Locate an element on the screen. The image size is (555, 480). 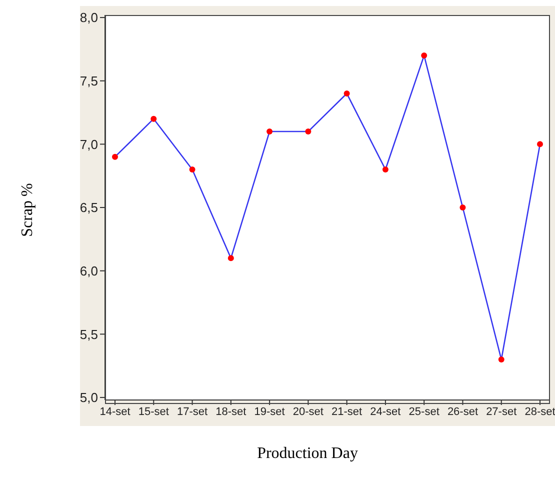
x-tick-label: 20-set is located at coordinates (308, 412).